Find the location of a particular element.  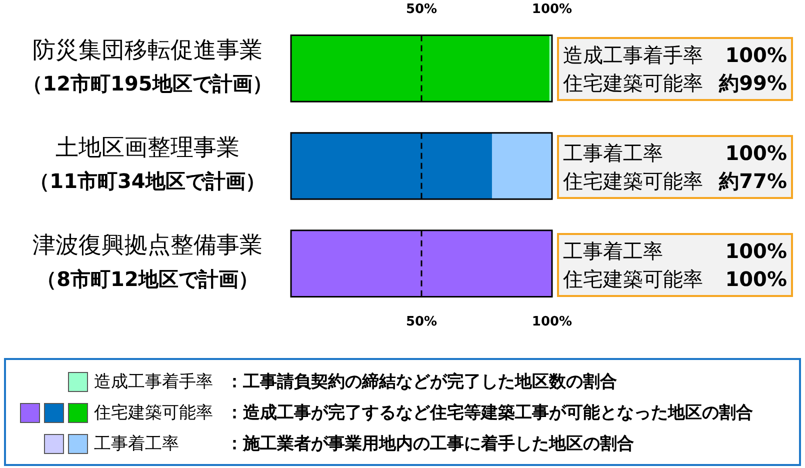

text: 住宅建築可能率 約77% is located at coordinates (675, 181).